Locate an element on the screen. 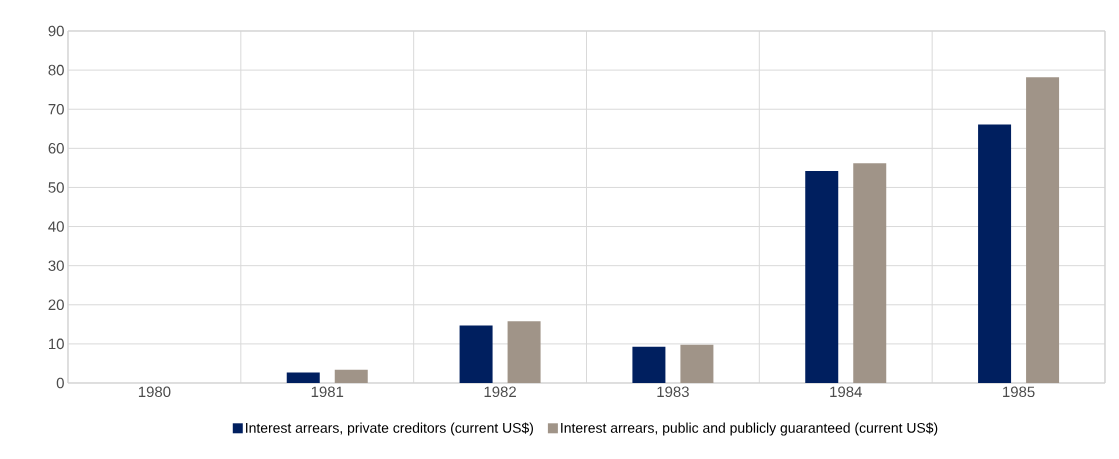 Image resolution: width=1119 pixels, height=459 pixels. y-tick-label: 80 is located at coordinates (56, 70).